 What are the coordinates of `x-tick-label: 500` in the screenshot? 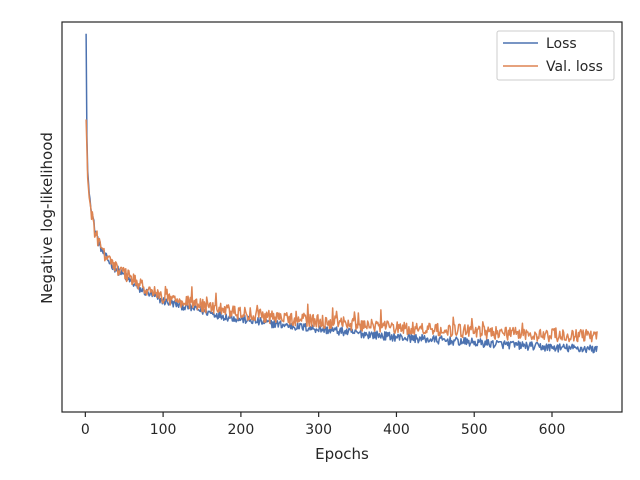 It's located at (474, 430).